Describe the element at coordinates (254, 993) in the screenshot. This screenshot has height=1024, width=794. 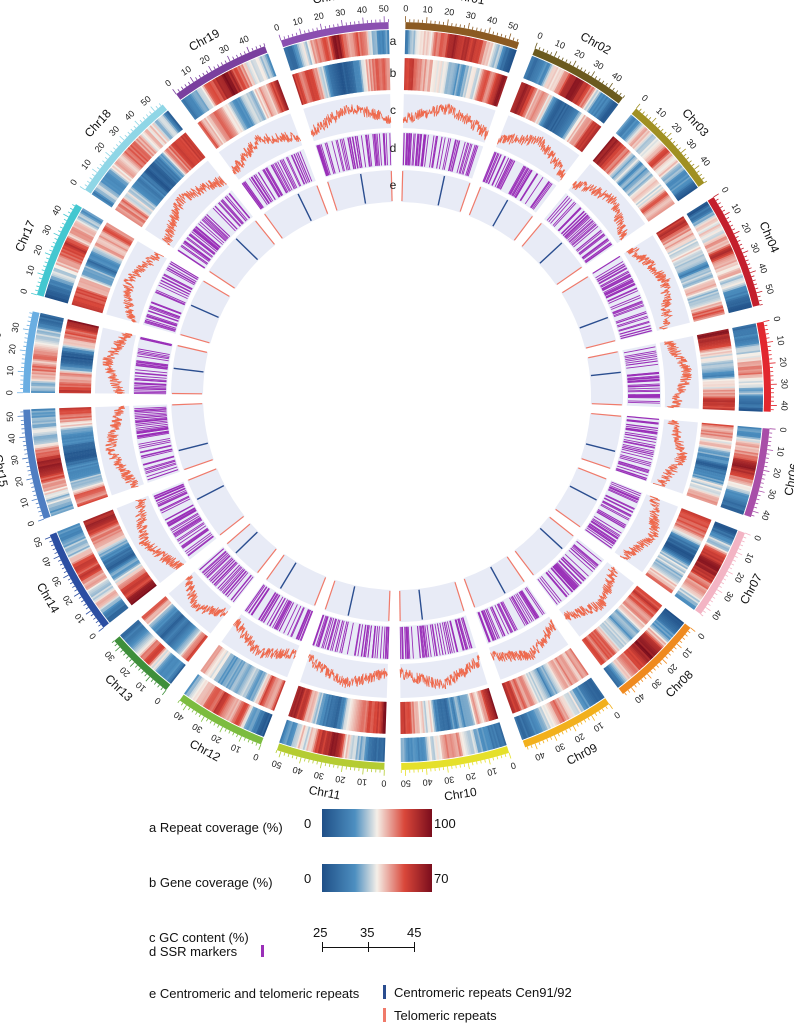
I see `legend-cen-tel-repeats: e Centromeric and telomeric repeats` at that location.